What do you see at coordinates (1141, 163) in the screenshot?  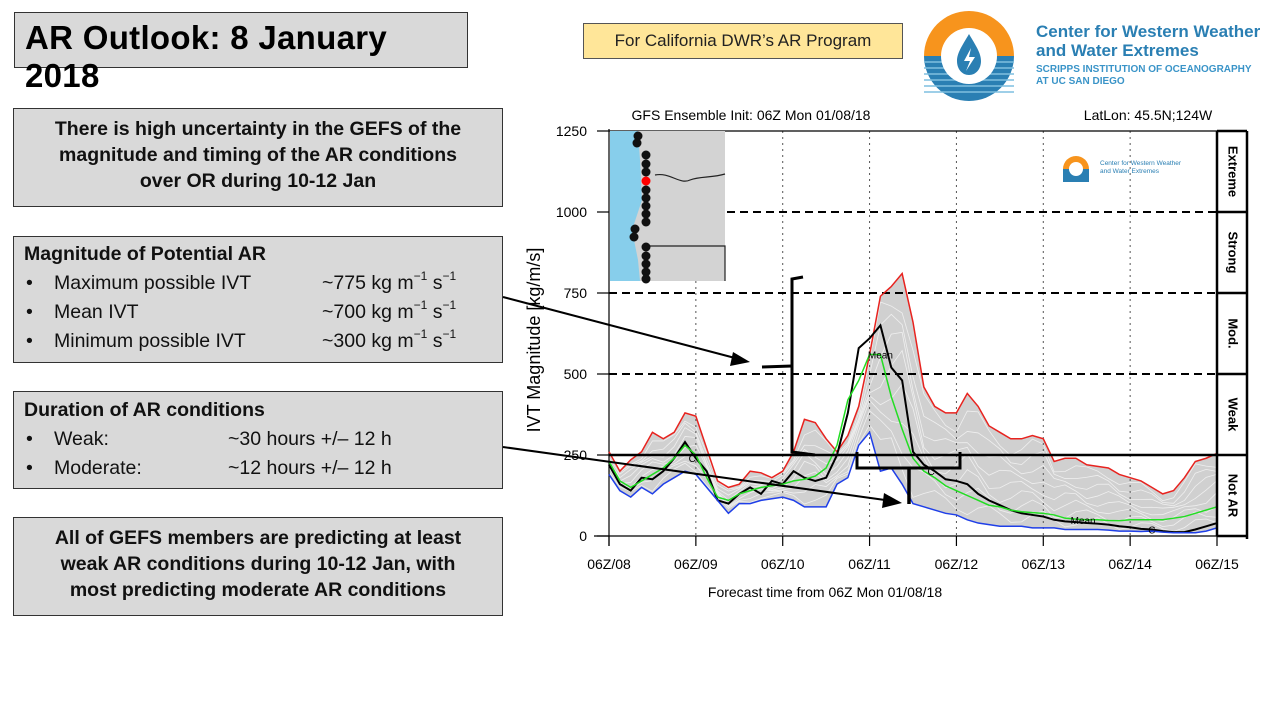 I see `chart-logo-text: Center for Western Weather` at bounding box center [1141, 163].